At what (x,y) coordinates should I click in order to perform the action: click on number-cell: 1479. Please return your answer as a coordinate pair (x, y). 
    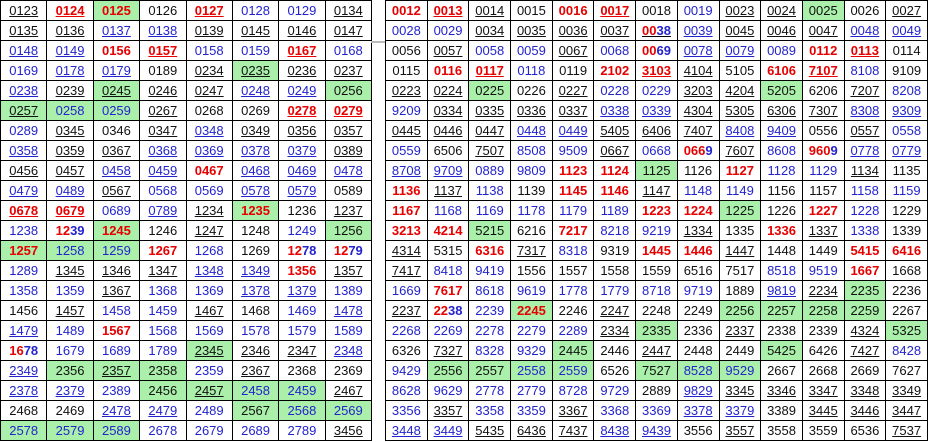
    Looking at the image, I should click on (24, 330).